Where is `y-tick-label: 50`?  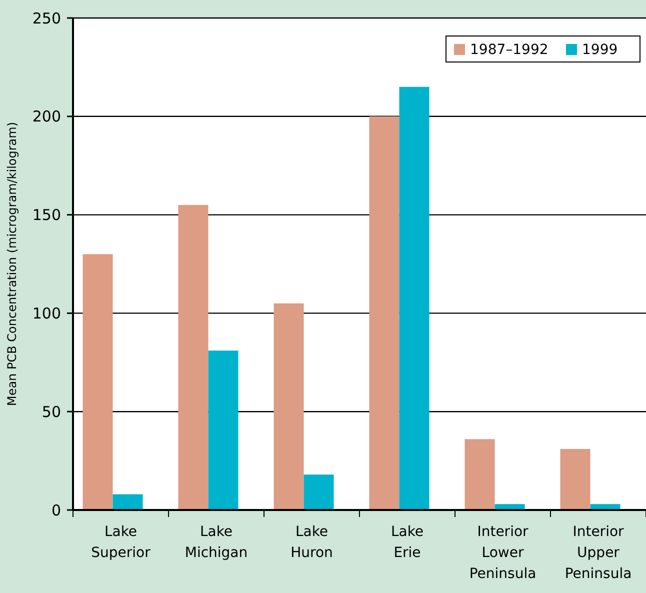
y-tick-label: 50 is located at coordinates (51, 411).